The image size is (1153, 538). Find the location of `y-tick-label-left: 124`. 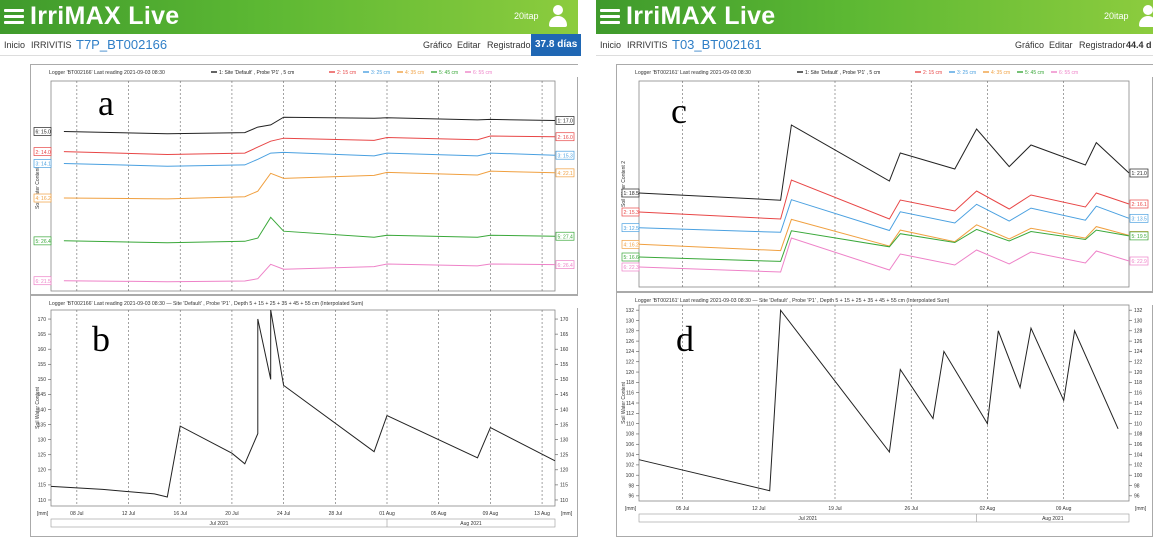

y-tick-label-left: 124 is located at coordinates (630, 352).